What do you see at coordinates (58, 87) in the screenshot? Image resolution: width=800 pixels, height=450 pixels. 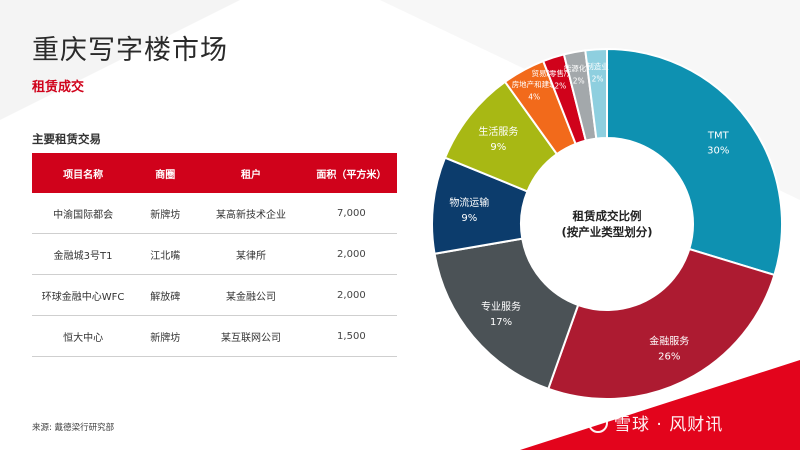 I see `page-subtitle: 租赁成交` at bounding box center [58, 87].